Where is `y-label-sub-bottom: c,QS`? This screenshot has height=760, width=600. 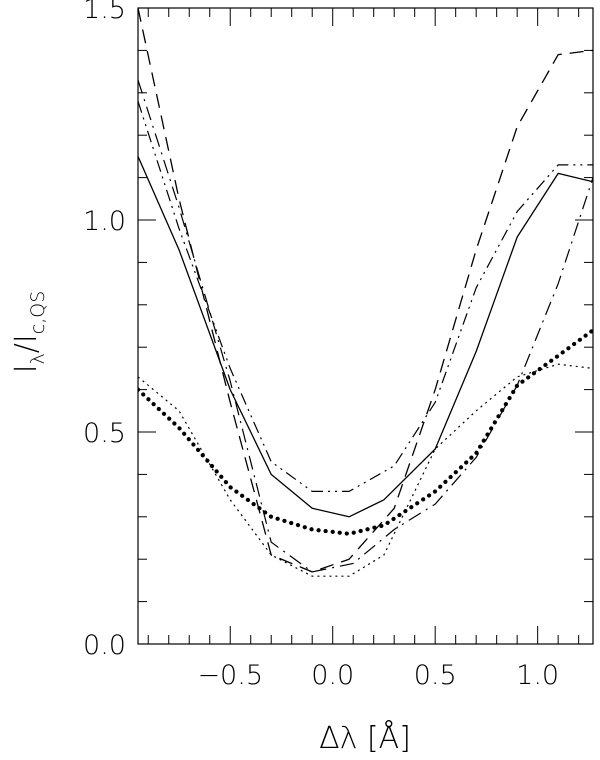
y-label-sub-bottom: c,QS is located at coordinates (38, 313).